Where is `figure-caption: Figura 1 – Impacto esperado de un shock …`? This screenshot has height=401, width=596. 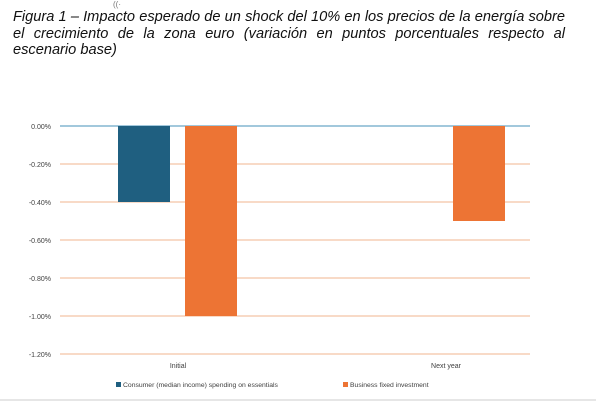
figure-caption: Figura 1 – Impacto esperado de un shock … is located at coordinates (289, 34).